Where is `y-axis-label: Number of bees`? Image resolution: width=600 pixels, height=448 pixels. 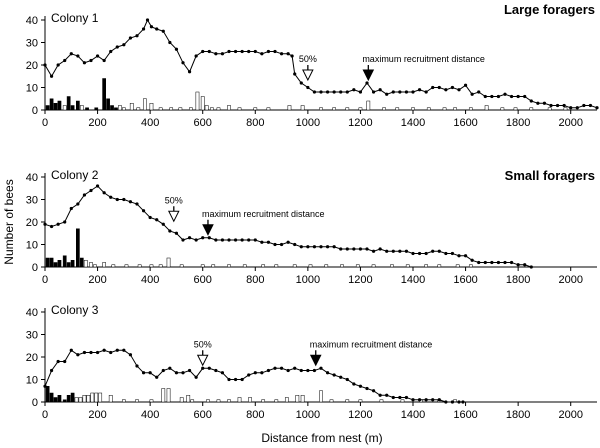 y-axis-label: Number of bees is located at coordinates (9, 221).